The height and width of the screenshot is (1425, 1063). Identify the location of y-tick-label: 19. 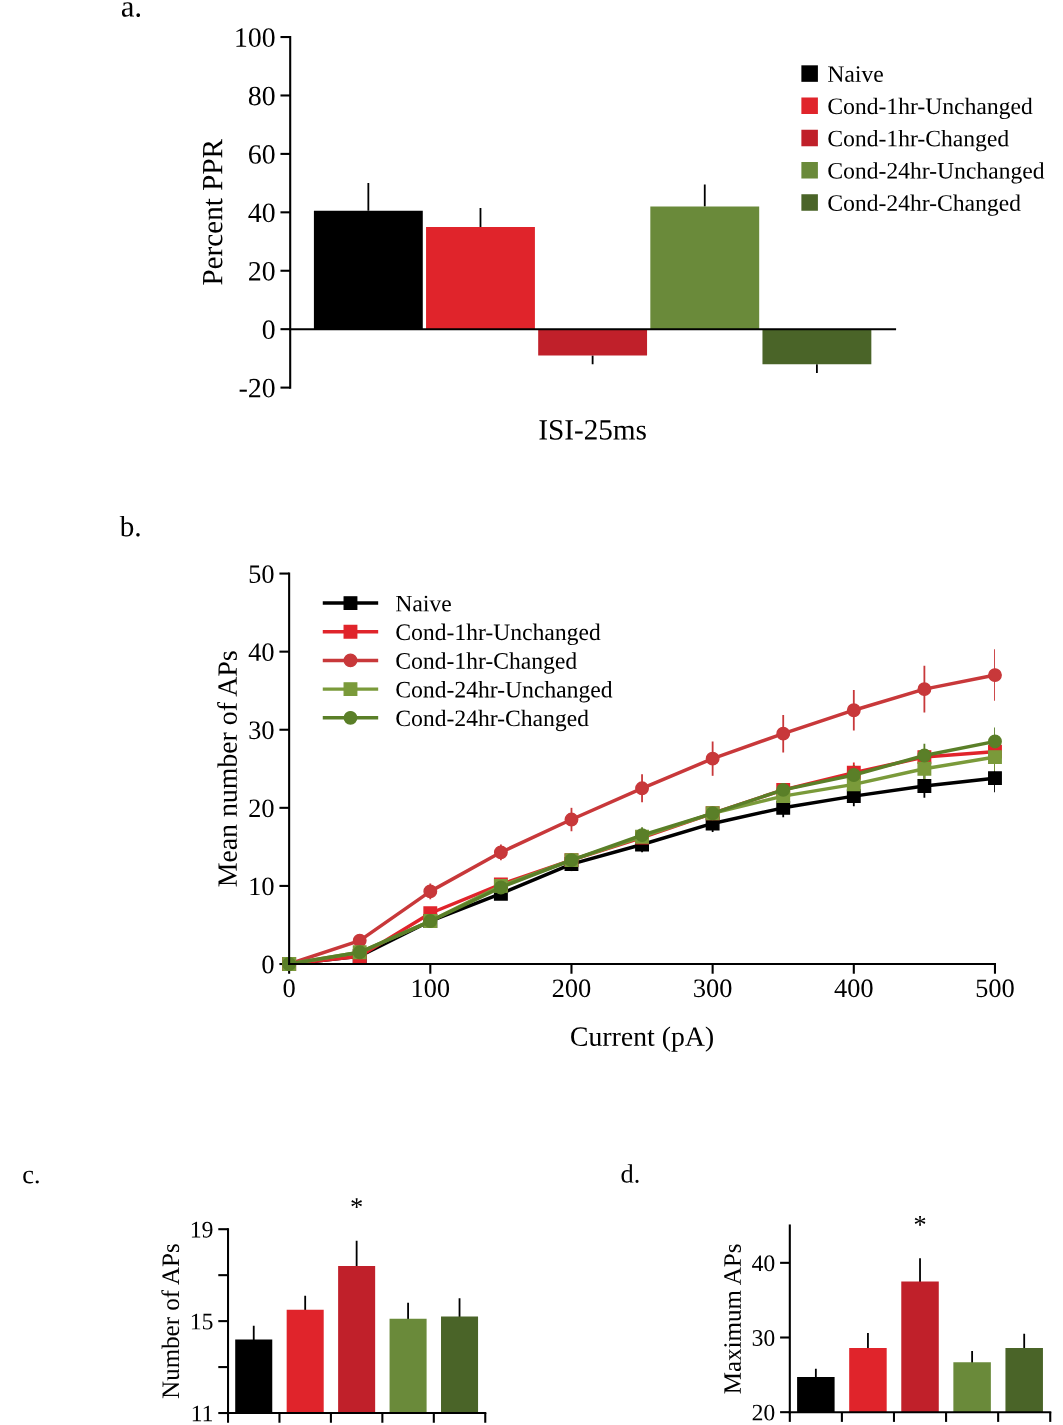
(202, 1229).